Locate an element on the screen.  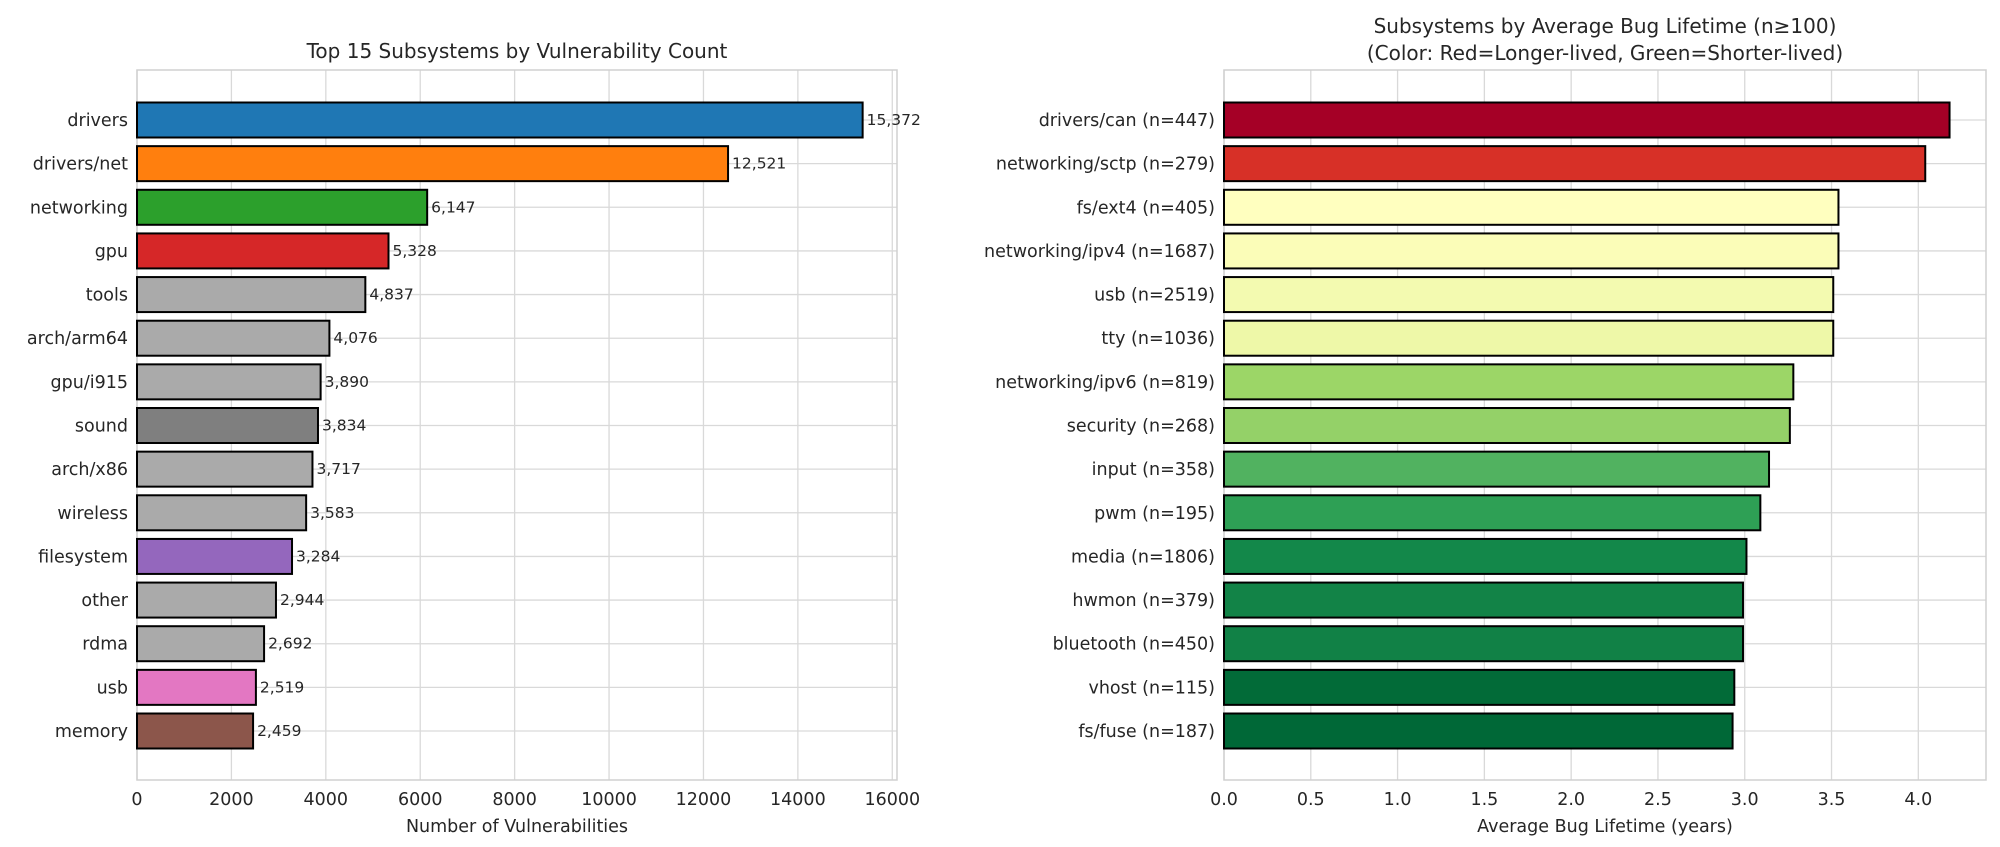
x-tick-label: 3.0 is located at coordinates (1745, 800).